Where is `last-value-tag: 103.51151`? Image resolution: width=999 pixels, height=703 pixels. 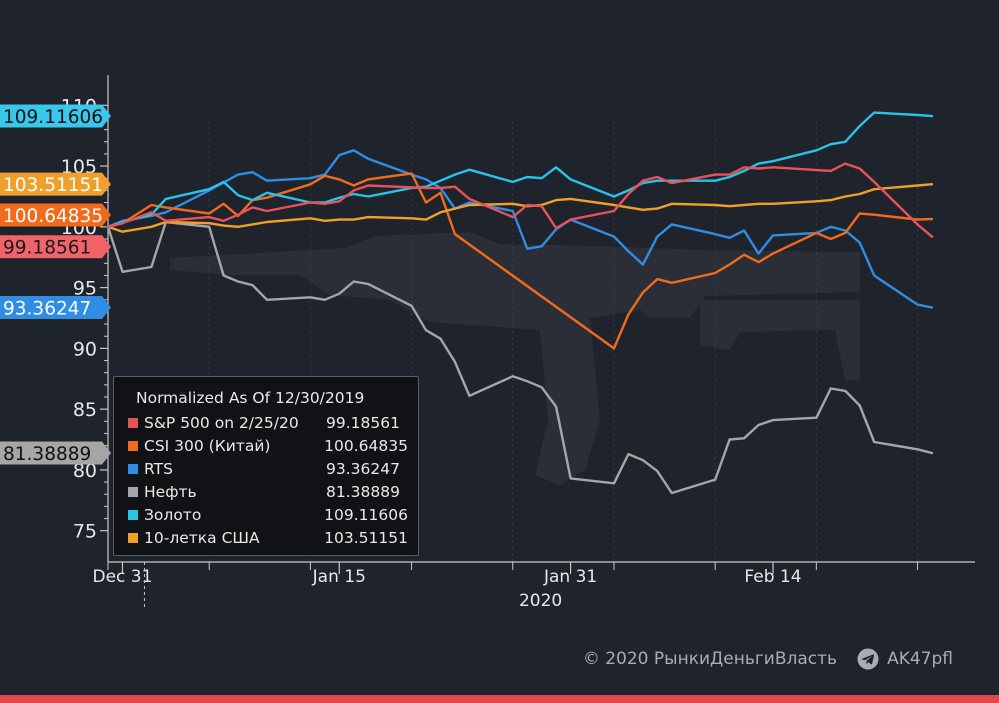
last-value-tag: 103.51151 is located at coordinates (55, 184).